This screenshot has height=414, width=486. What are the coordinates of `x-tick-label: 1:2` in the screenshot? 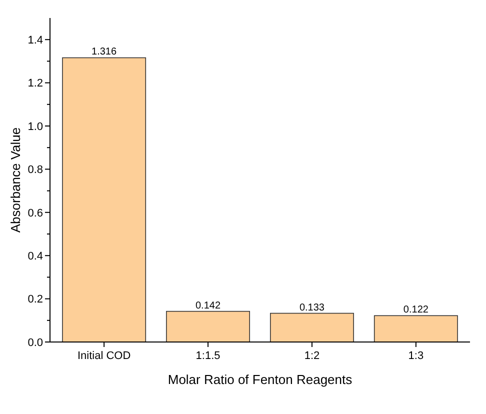 It's located at (312, 356).